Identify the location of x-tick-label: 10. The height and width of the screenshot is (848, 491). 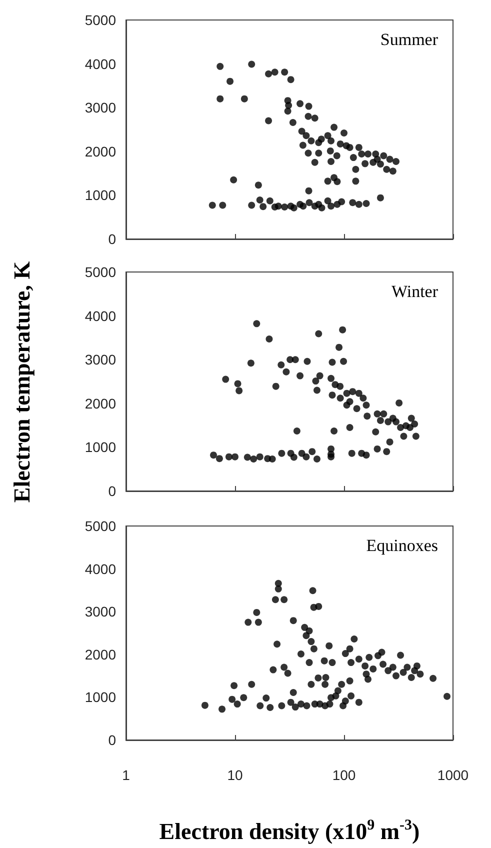
(235, 775).